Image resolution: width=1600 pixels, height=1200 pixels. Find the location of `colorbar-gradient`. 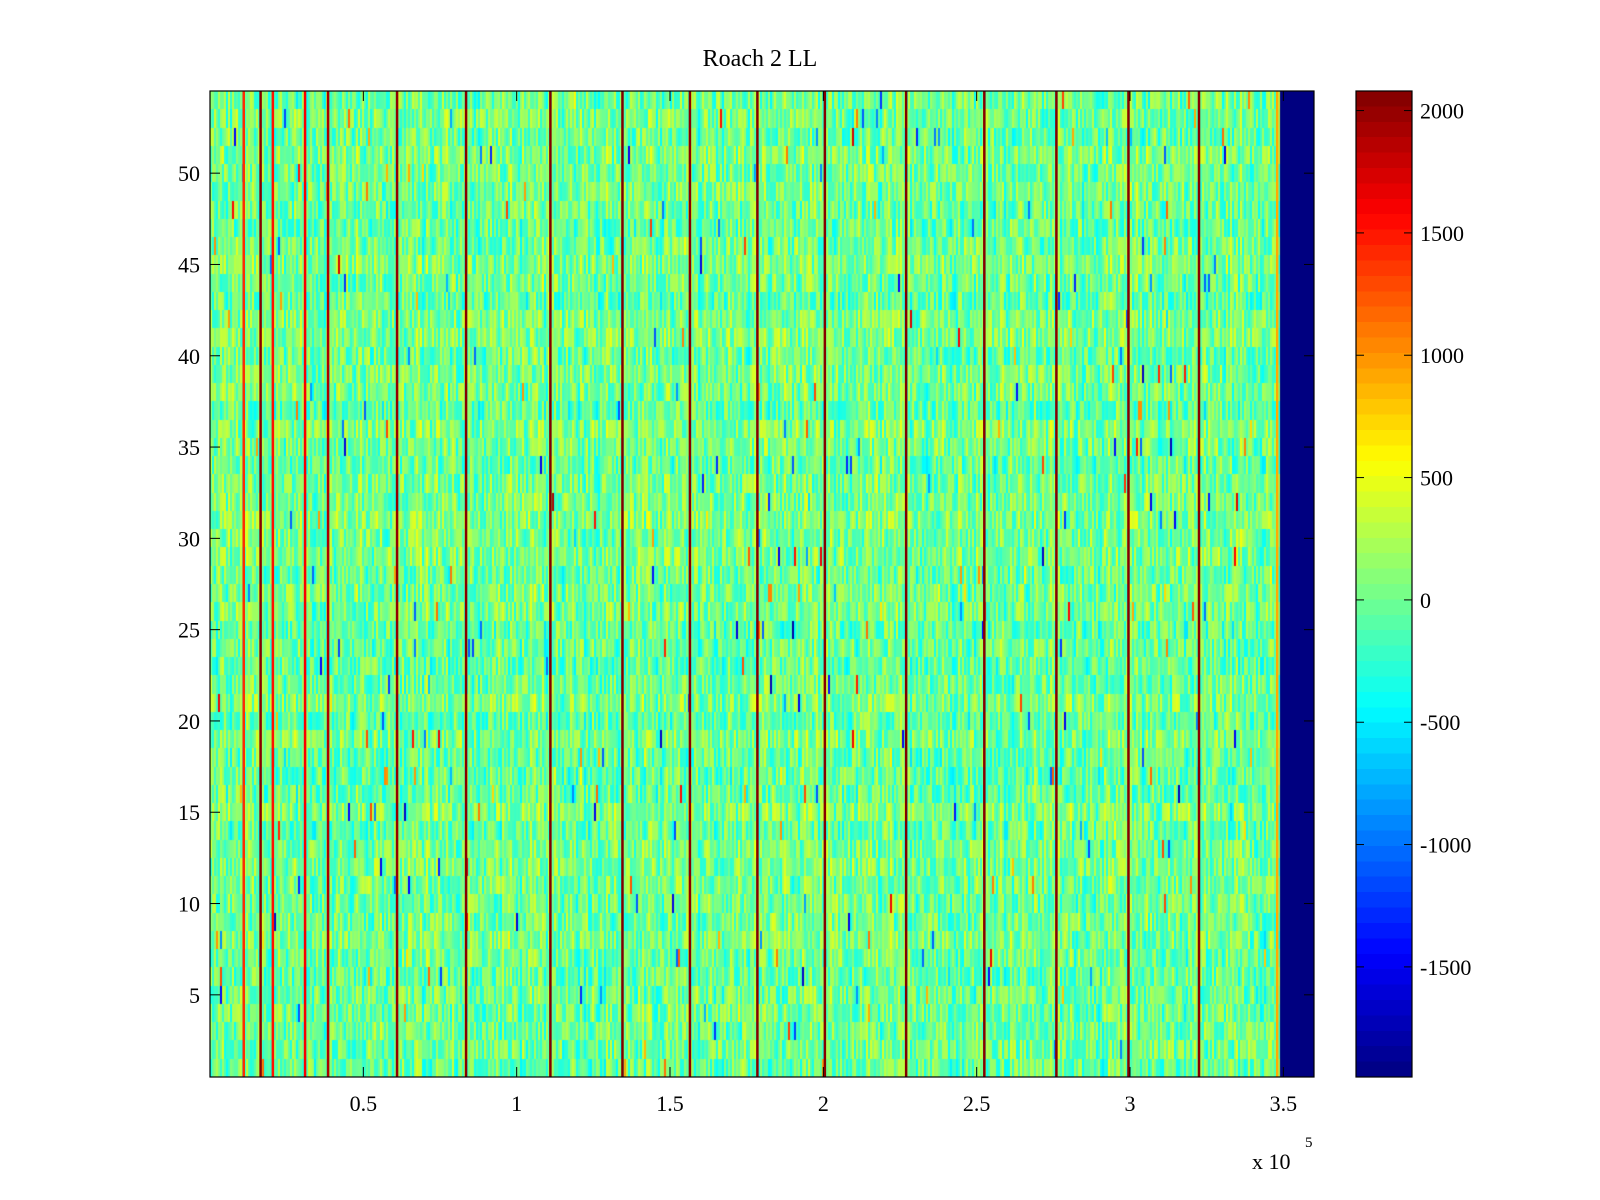

colorbar-gradient is located at coordinates (1384, 584).